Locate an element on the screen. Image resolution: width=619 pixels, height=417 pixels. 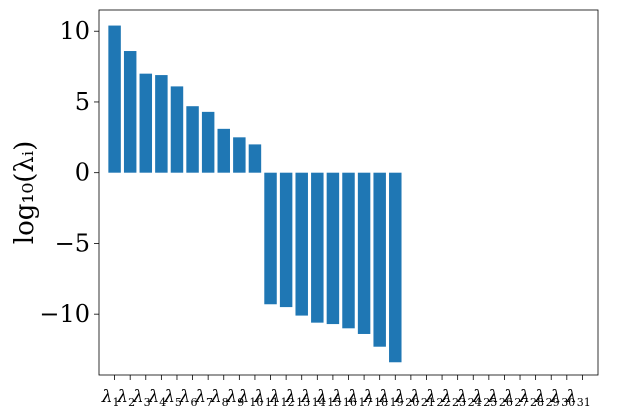
x-tick-label-λ18: λ18 is located at coordinates (375, 398).